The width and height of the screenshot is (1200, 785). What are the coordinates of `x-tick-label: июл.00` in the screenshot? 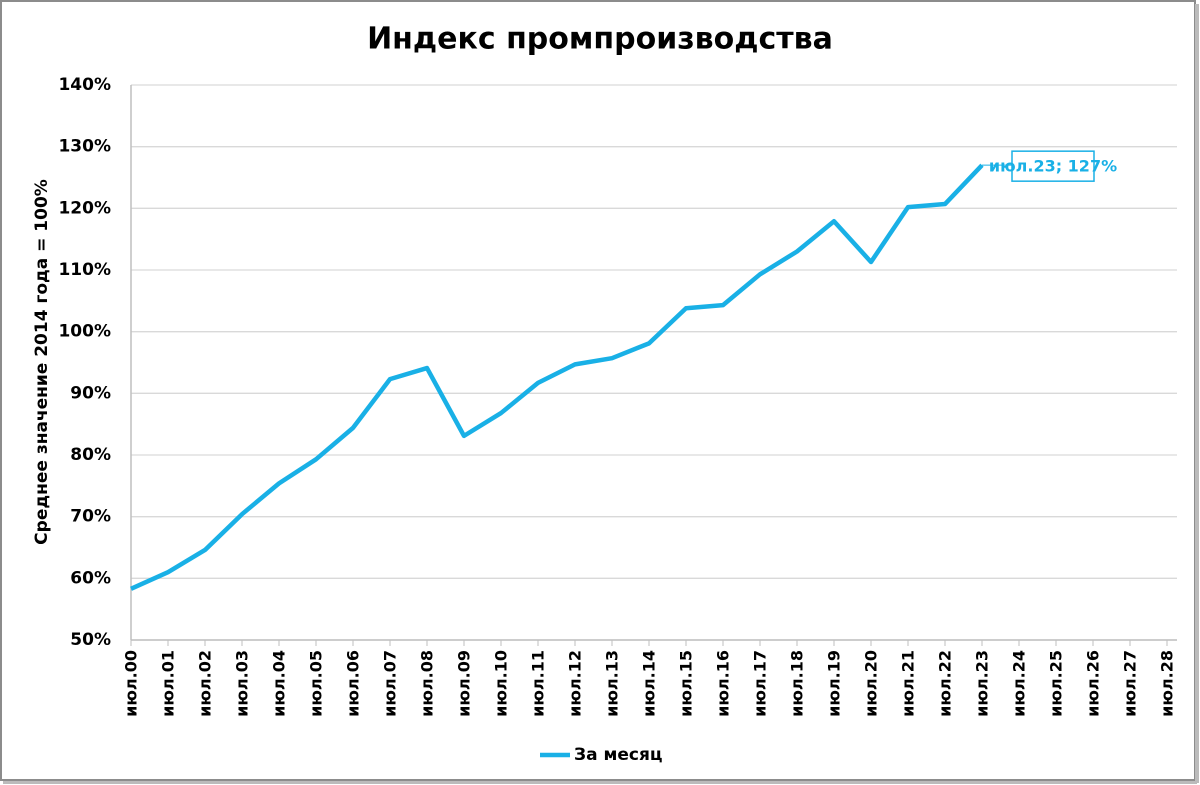 It's located at (131, 683).